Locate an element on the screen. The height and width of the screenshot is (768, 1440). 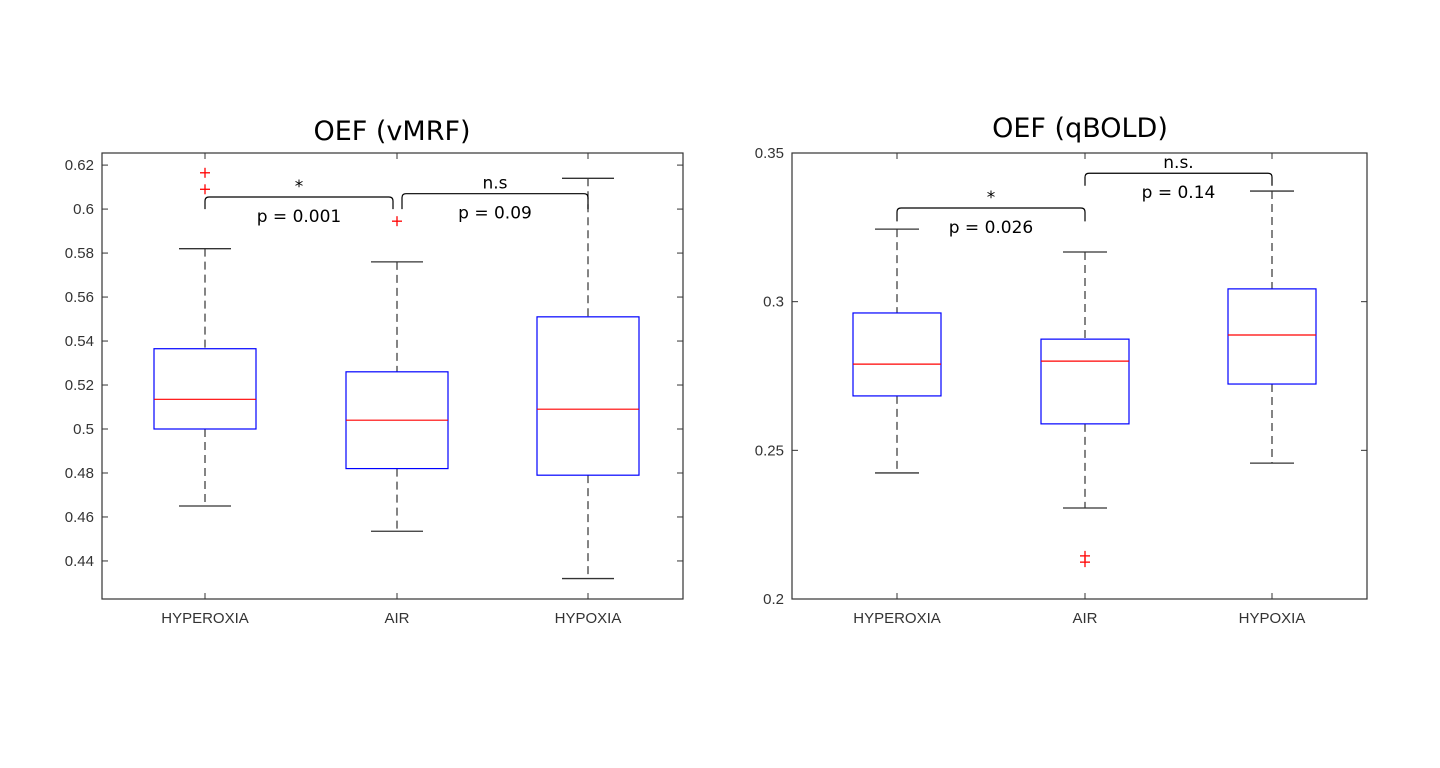
y-tick-label: 0.52 is located at coordinates (79, 385).